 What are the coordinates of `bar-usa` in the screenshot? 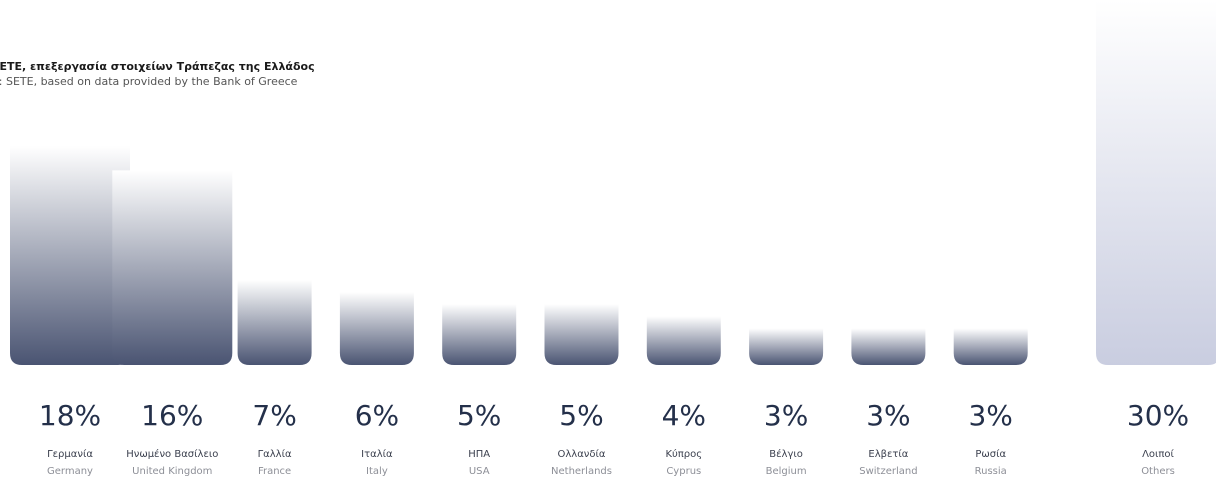 It's located at (479, 334).